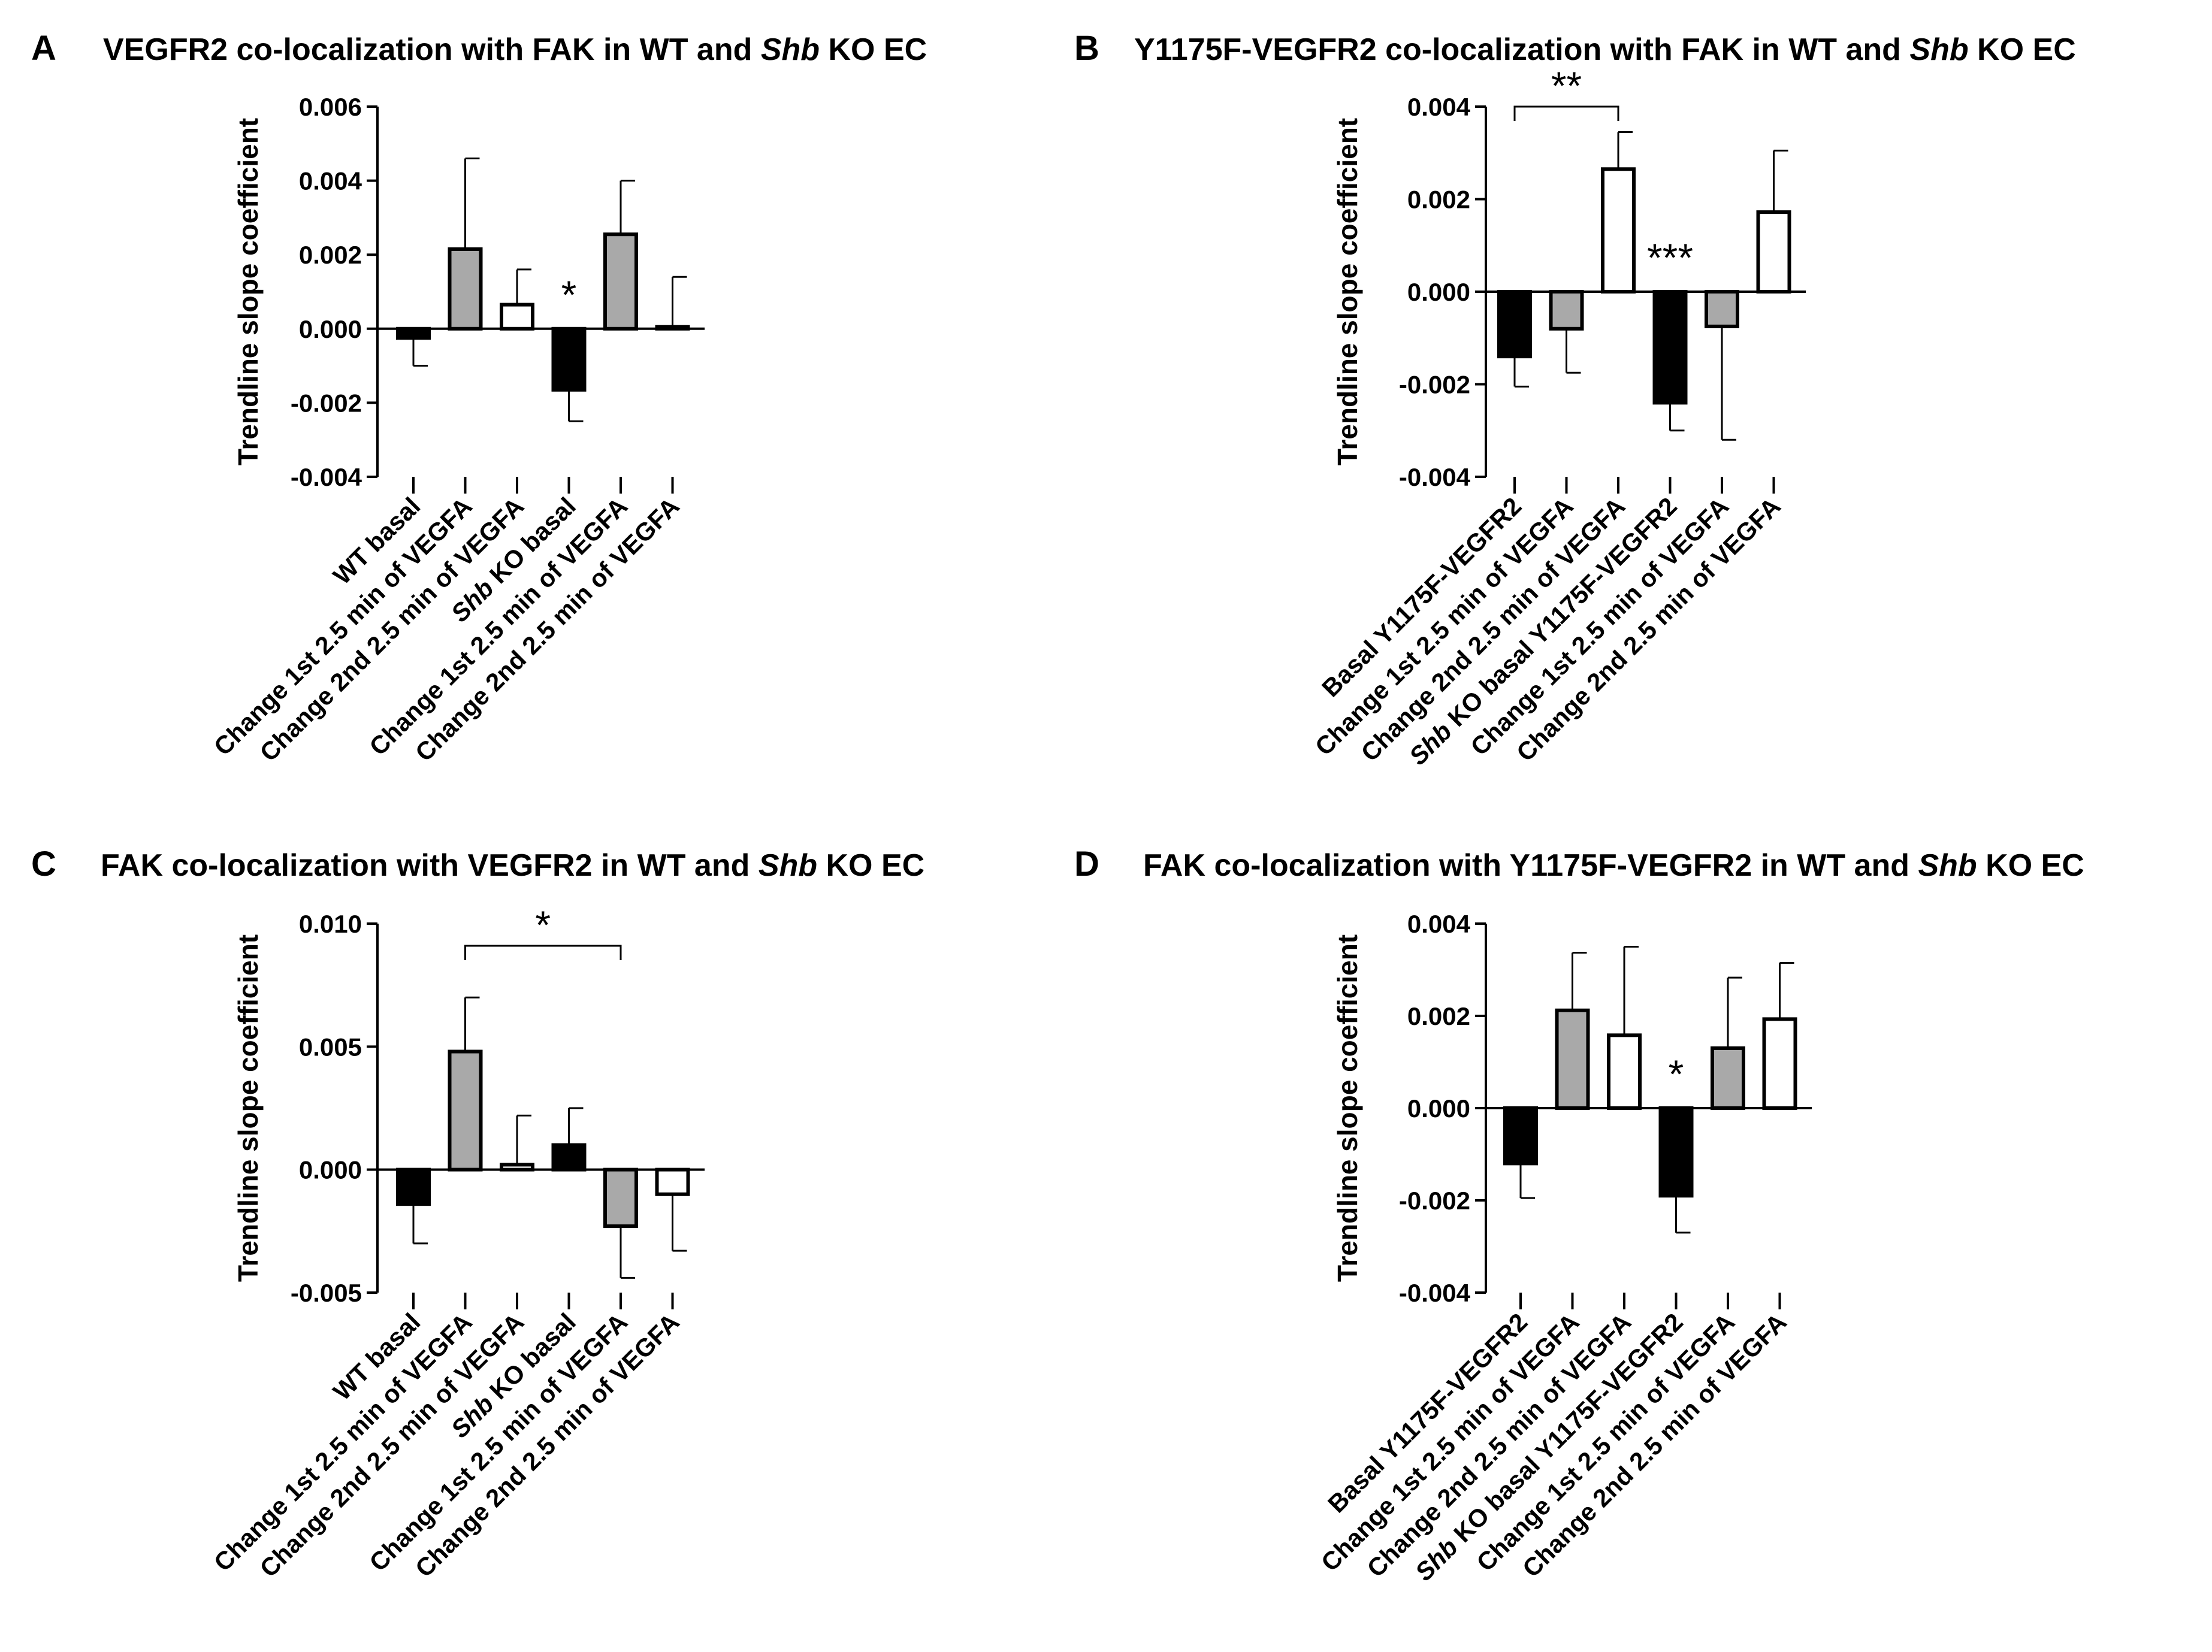 This screenshot has height=1652, width=2212. What do you see at coordinates (1566, 85) in the screenshot?
I see `significance-star: **` at bounding box center [1566, 85].